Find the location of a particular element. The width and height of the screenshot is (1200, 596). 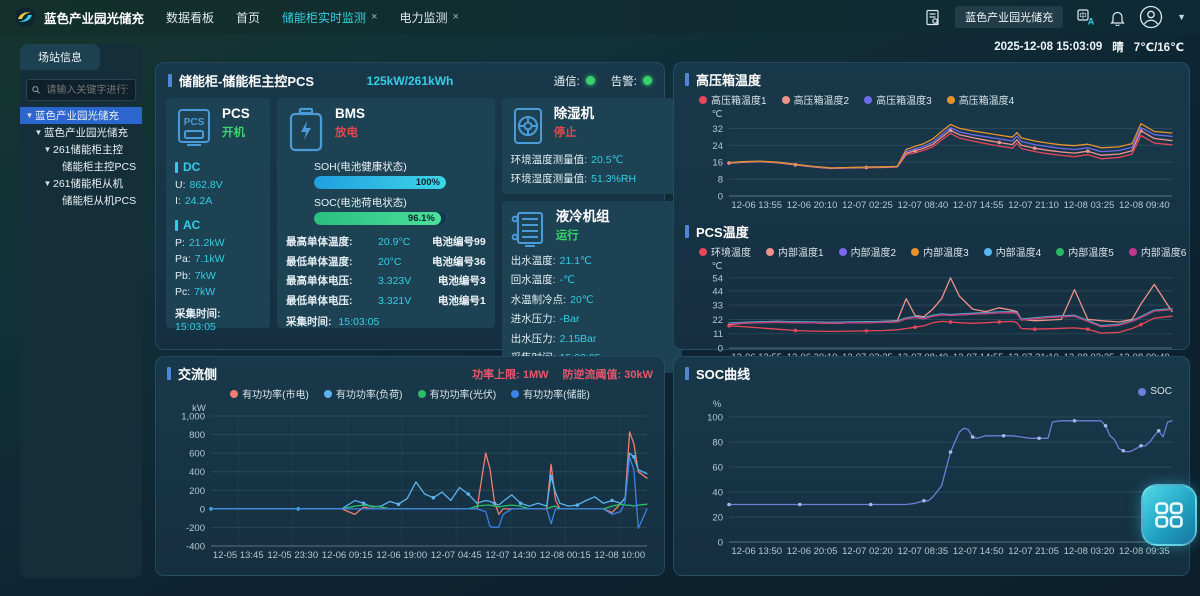

legend-label: 内部温度3 is located at coordinates (946, 253).